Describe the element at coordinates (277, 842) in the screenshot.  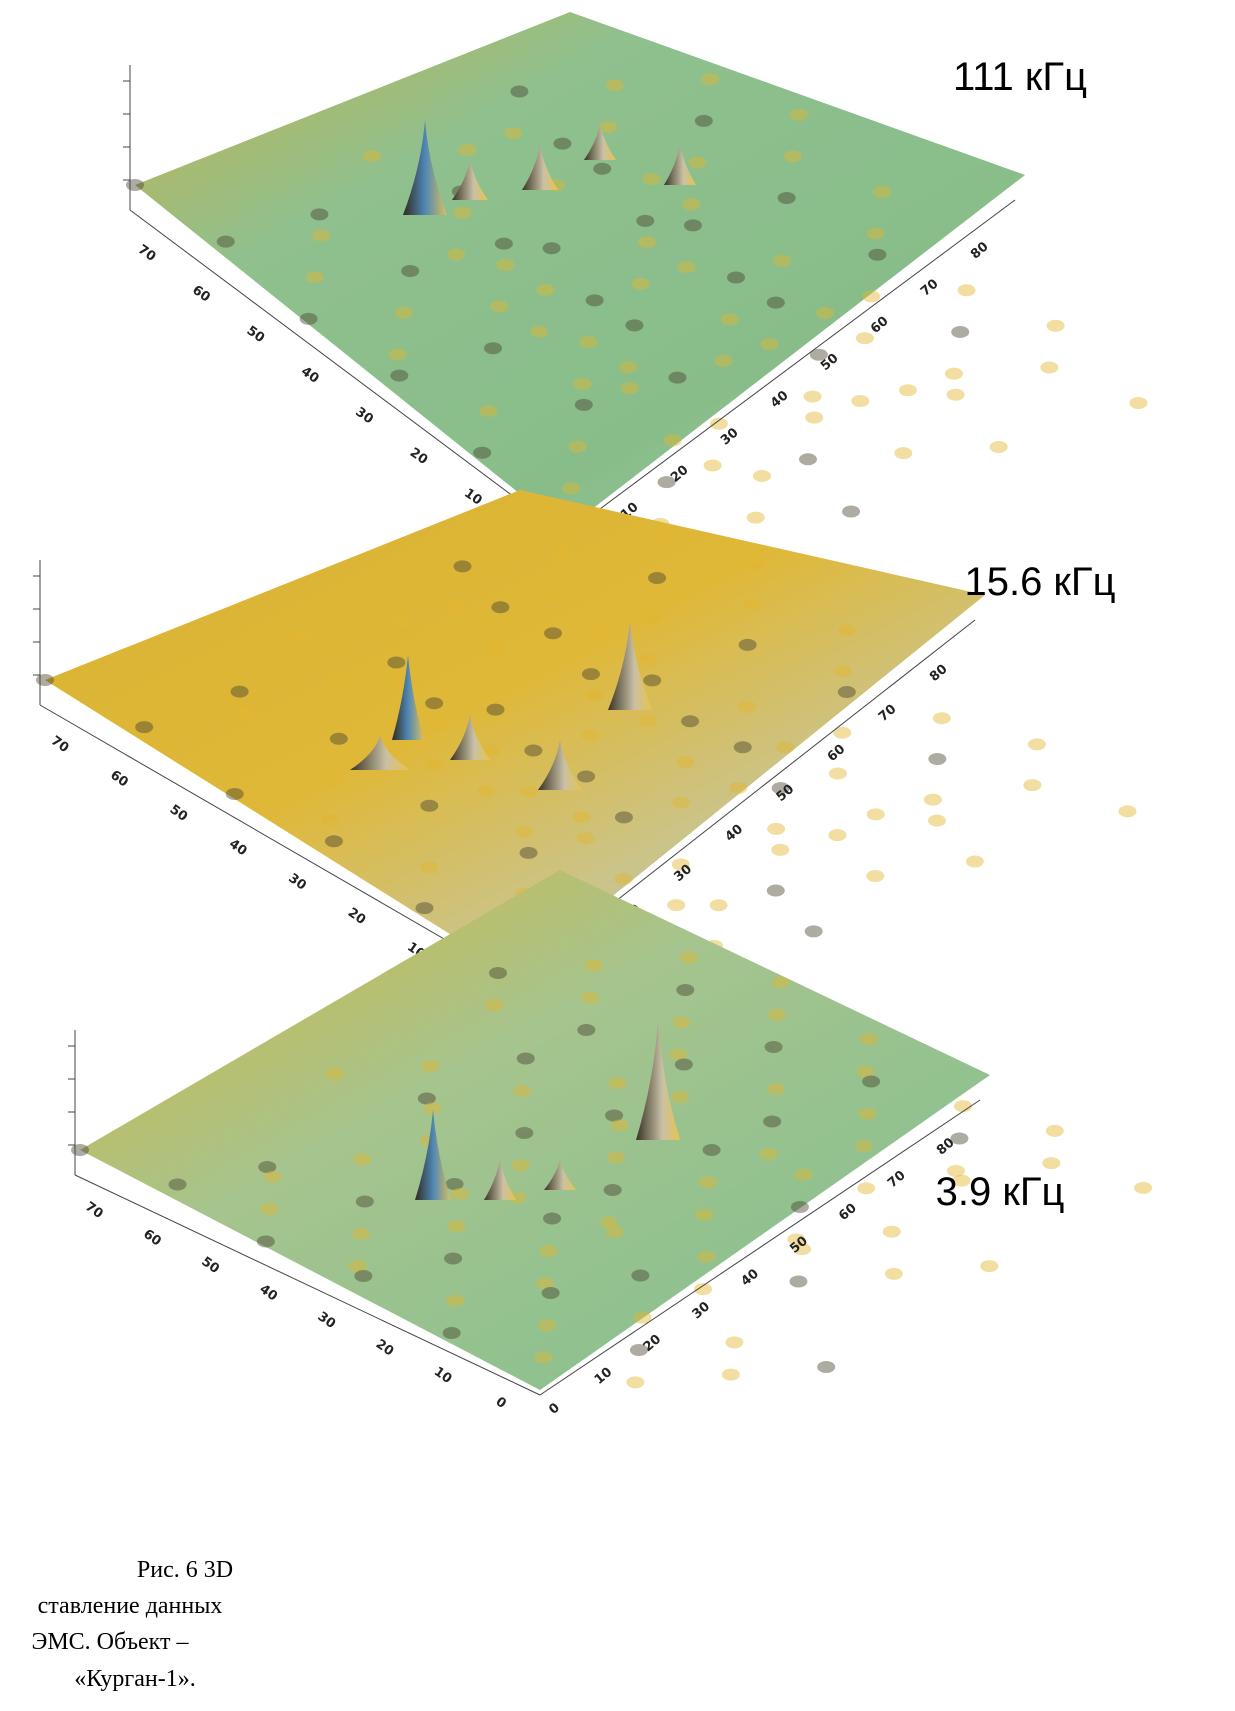
I see `axis` at that location.